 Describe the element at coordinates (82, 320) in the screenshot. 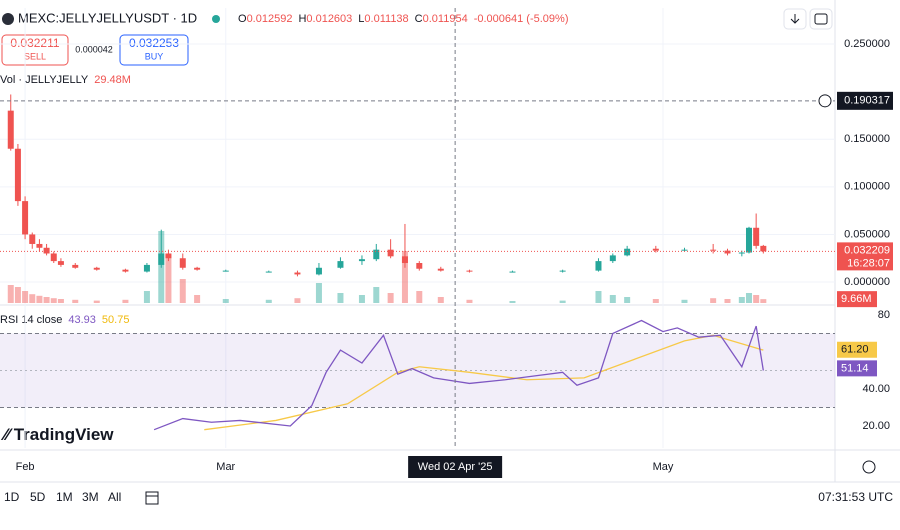

I see `rsi-value: 43.93` at that location.